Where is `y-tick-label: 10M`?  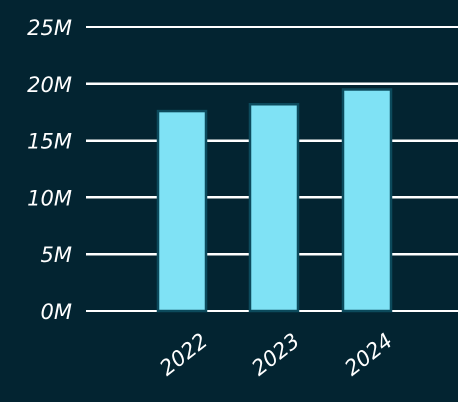 y-tick-label: 10M is located at coordinates (49, 198).